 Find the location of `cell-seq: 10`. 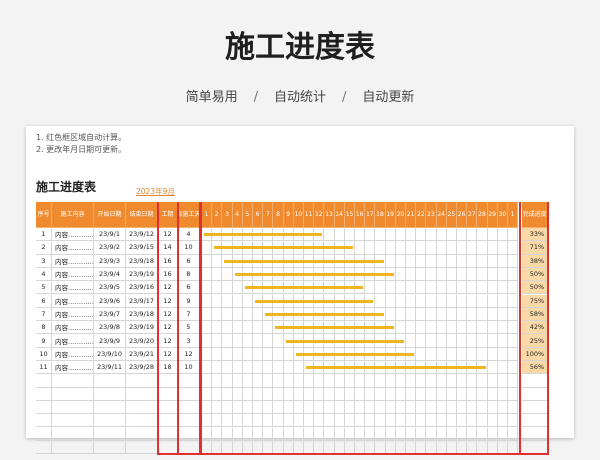

cell-seq: 10 is located at coordinates (44, 354).